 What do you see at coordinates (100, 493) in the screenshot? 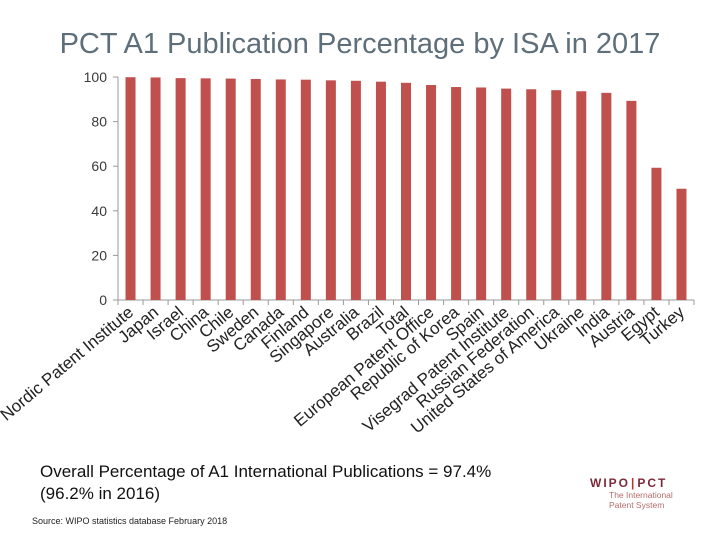
I see `summary-line-2: (96.2% in 2016)` at bounding box center [100, 493].